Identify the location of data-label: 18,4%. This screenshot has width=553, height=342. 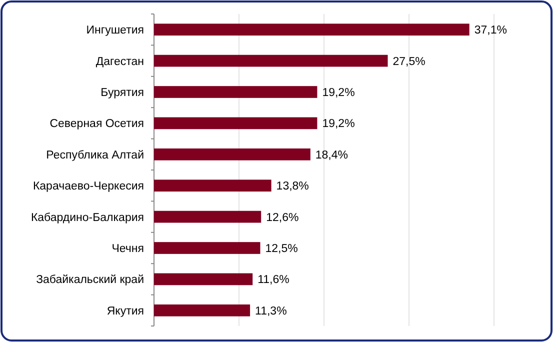
(331, 155).